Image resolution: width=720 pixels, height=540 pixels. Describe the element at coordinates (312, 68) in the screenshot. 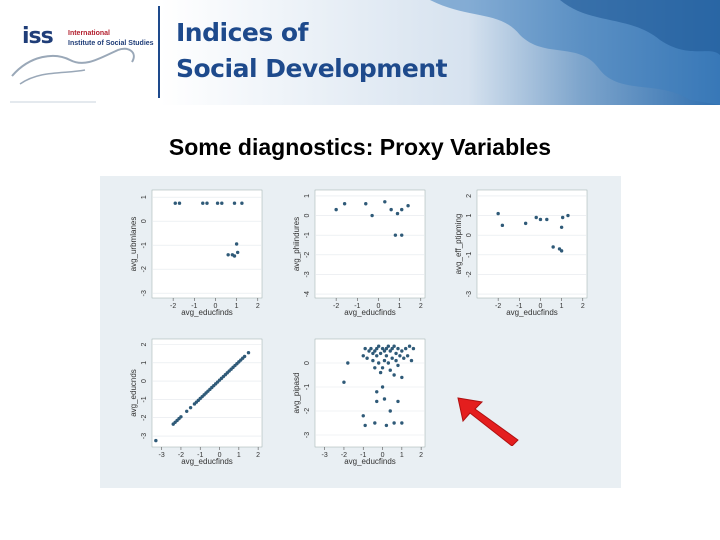

I see `banner-title-line2: Social Development` at that location.